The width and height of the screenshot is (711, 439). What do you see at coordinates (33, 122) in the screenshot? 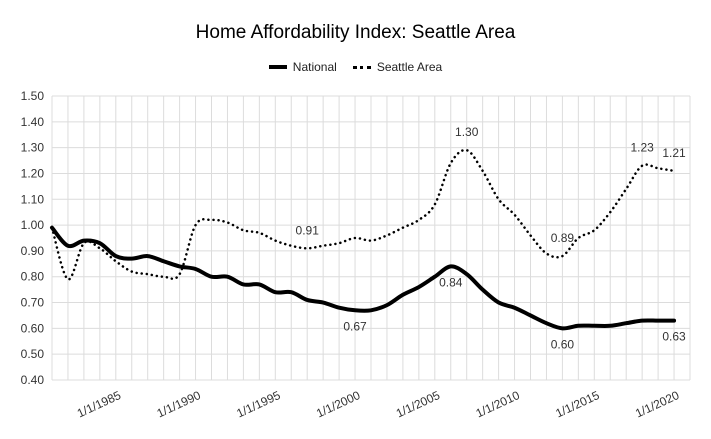
I see `y-tick-label: 1.40` at bounding box center [33, 122].